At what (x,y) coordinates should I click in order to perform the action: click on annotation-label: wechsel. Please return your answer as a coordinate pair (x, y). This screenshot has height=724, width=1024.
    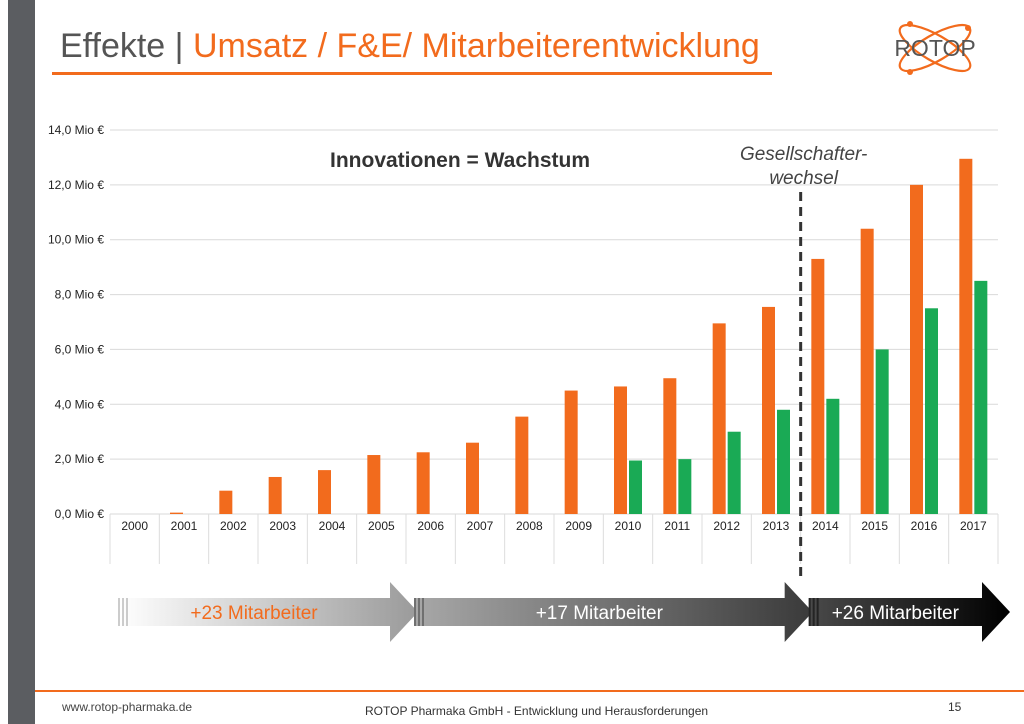
    Looking at the image, I should click on (803, 178).